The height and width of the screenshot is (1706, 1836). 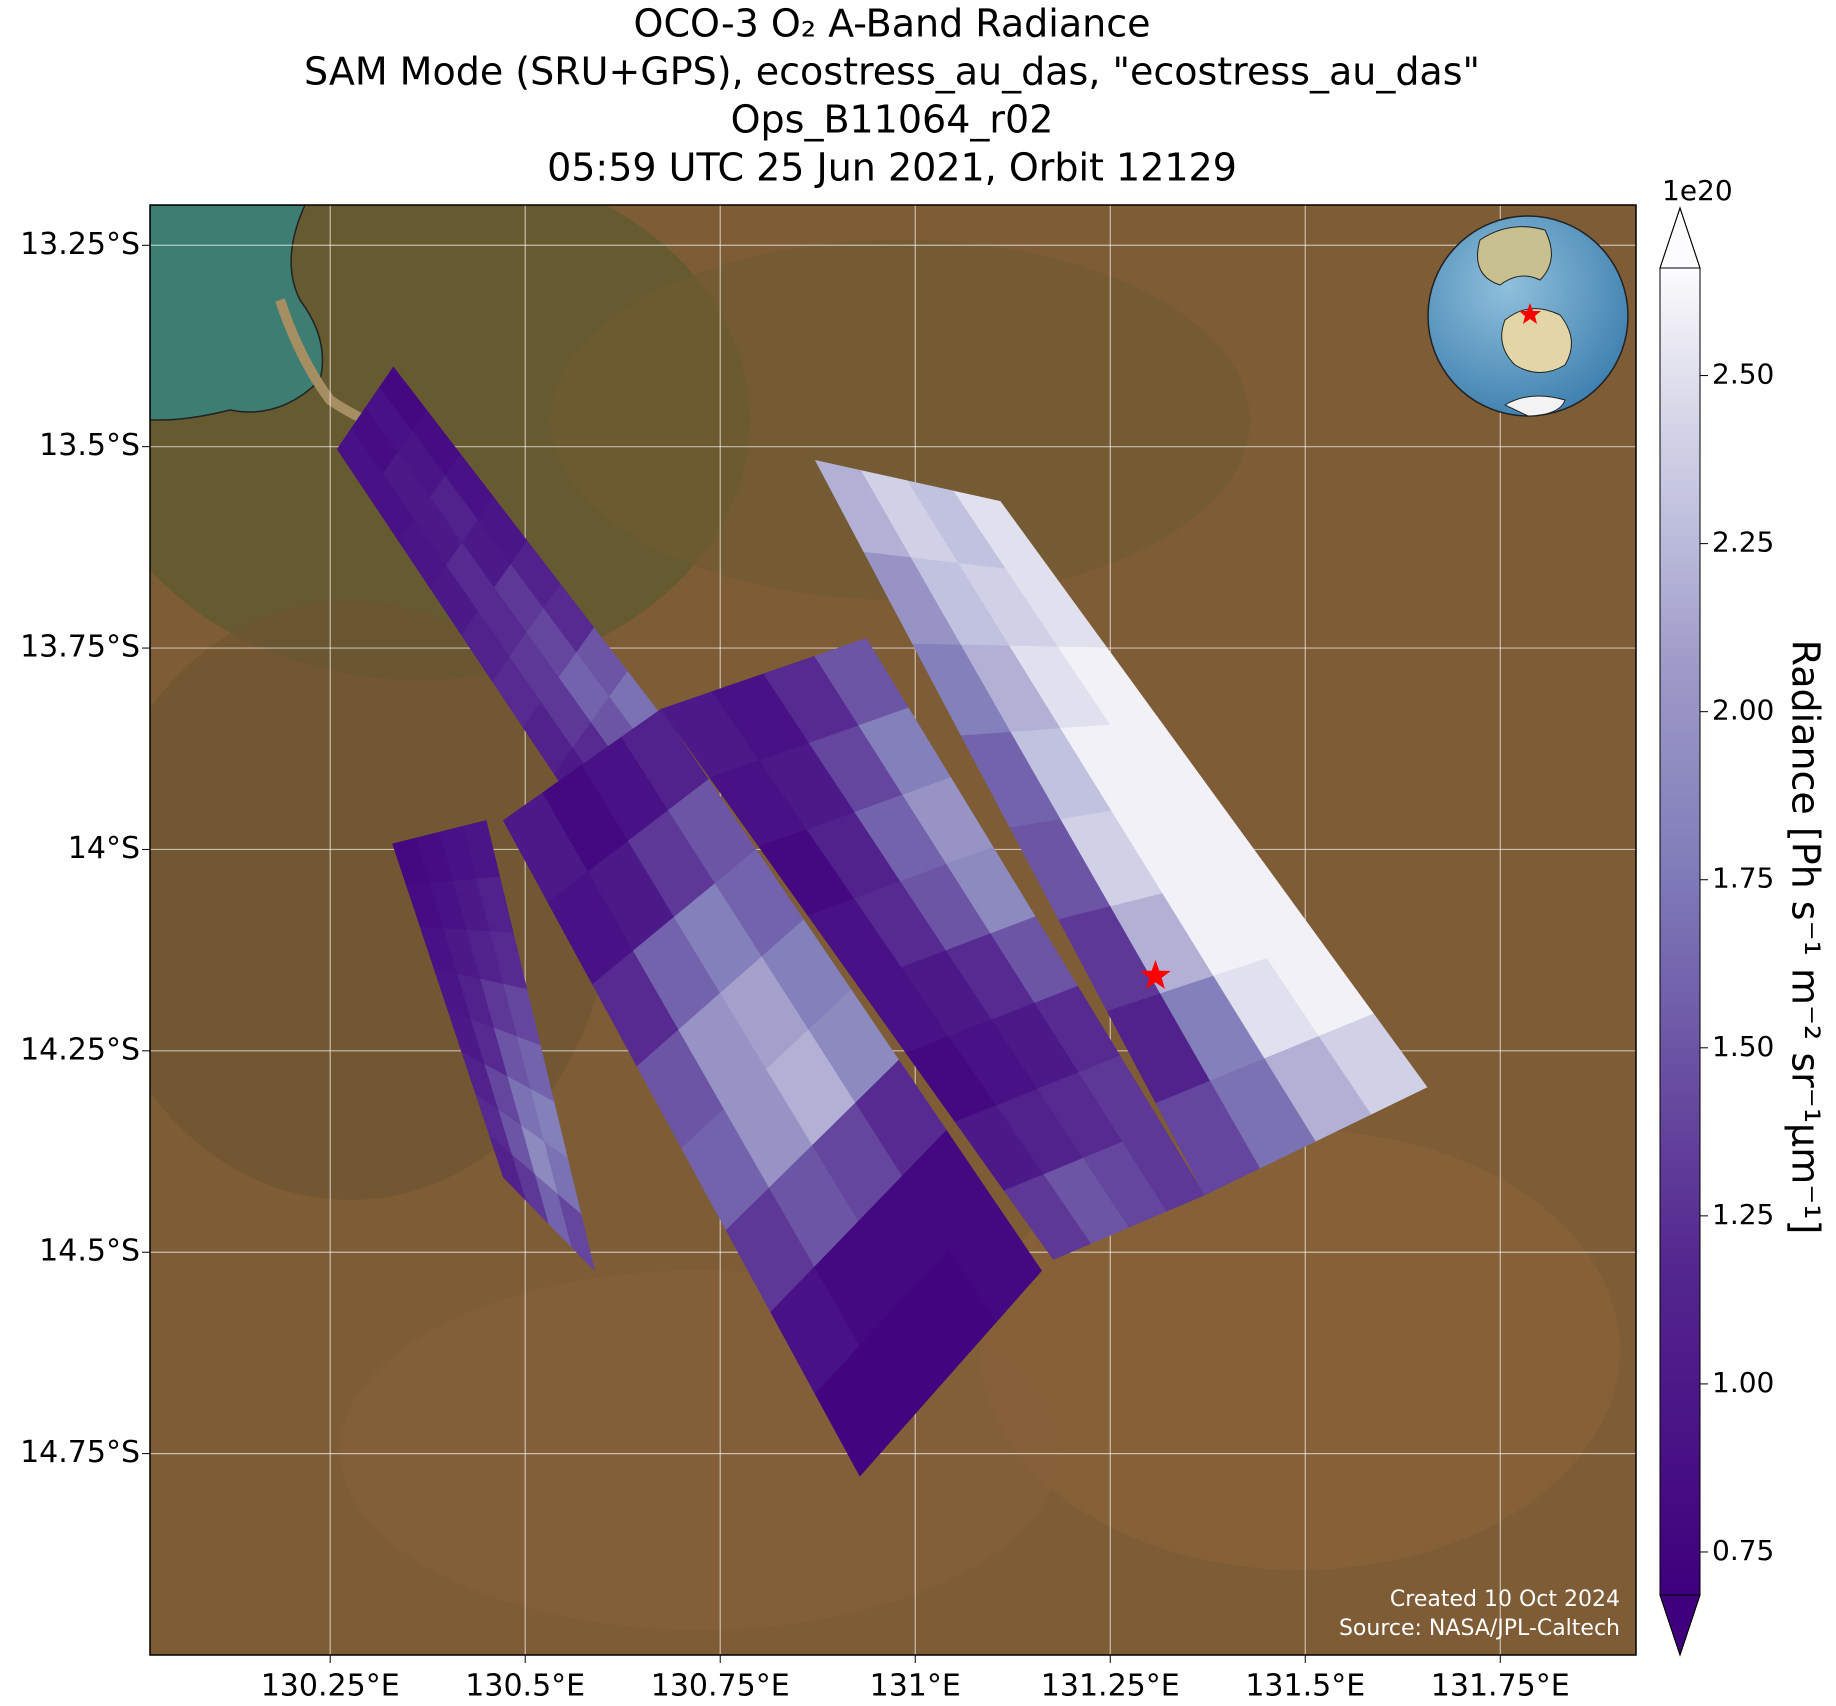 I want to click on chart-subtitle: Ops_B11064_r02, so click(x=892, y=120).